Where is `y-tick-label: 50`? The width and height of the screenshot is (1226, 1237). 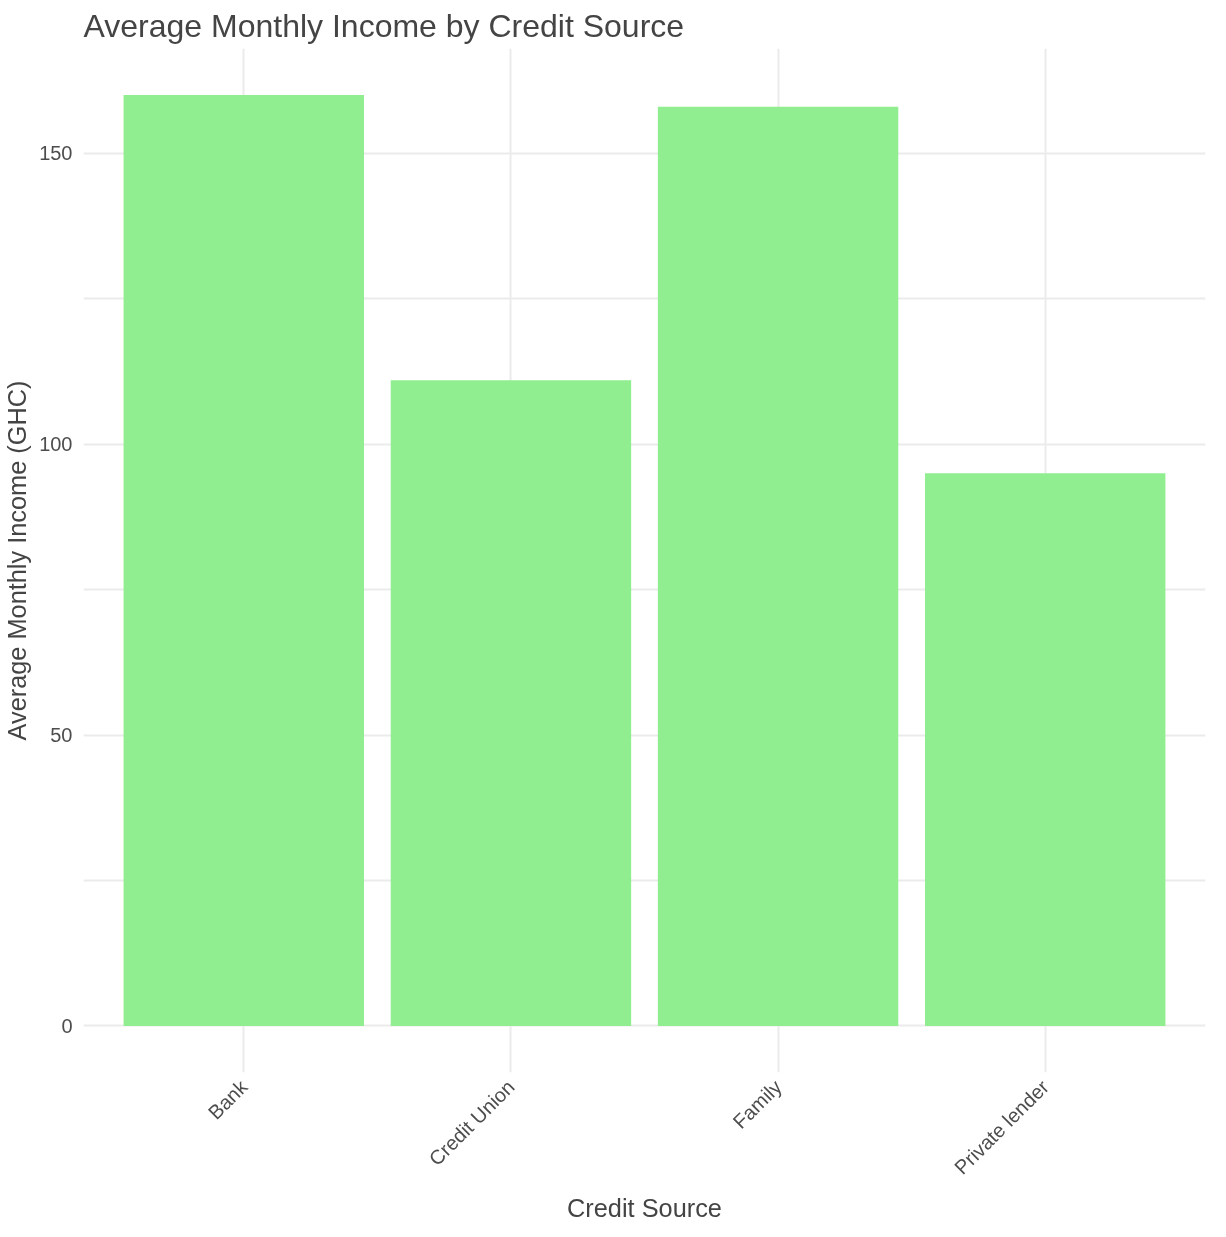
y-tick-label: 50 is located at coordinates (61, 735).